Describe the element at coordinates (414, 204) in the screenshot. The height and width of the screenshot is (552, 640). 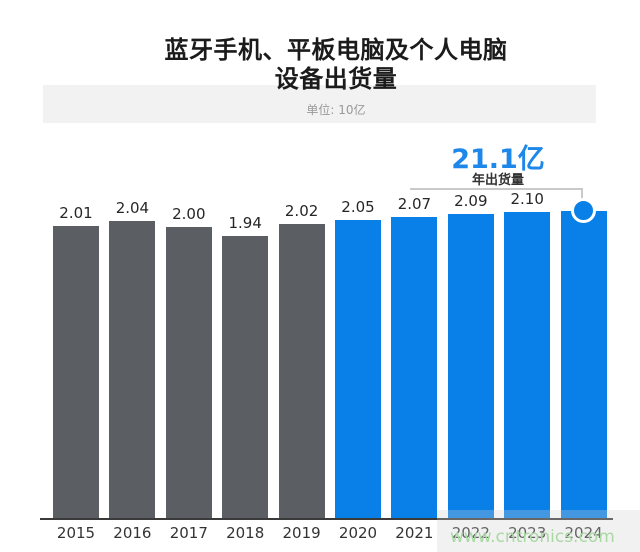
I see `bar-value-label-2021: 2.07` at that location.